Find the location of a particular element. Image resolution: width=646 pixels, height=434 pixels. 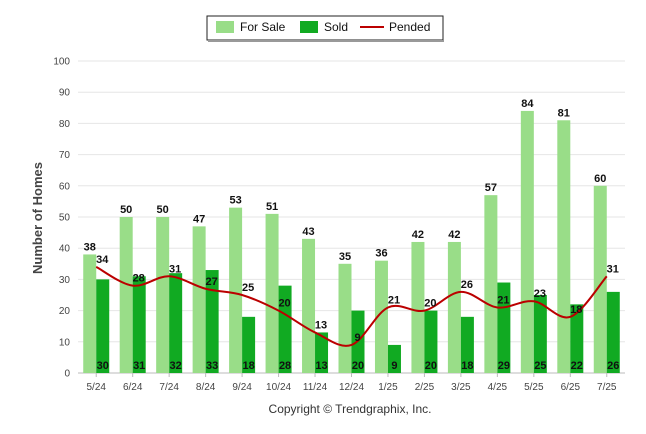

y-axis: 0 10 20 30 40 50 60 70 80 90 100 is located at coordinates (61, 218).